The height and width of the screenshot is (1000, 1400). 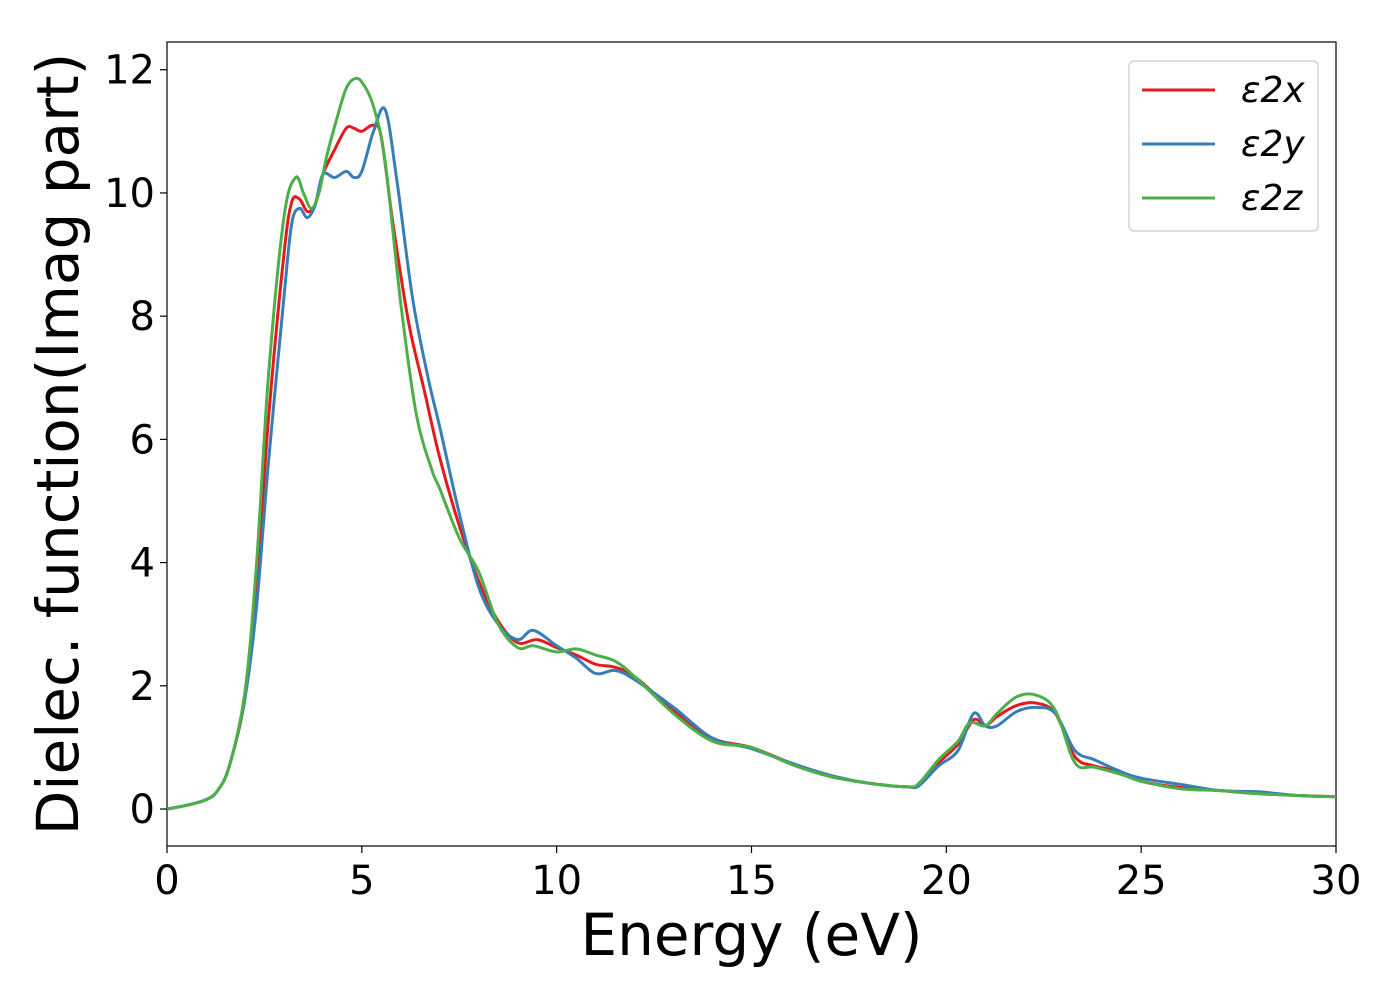 I want to click on x-tick-label: 10, so click(x=556, y=881).